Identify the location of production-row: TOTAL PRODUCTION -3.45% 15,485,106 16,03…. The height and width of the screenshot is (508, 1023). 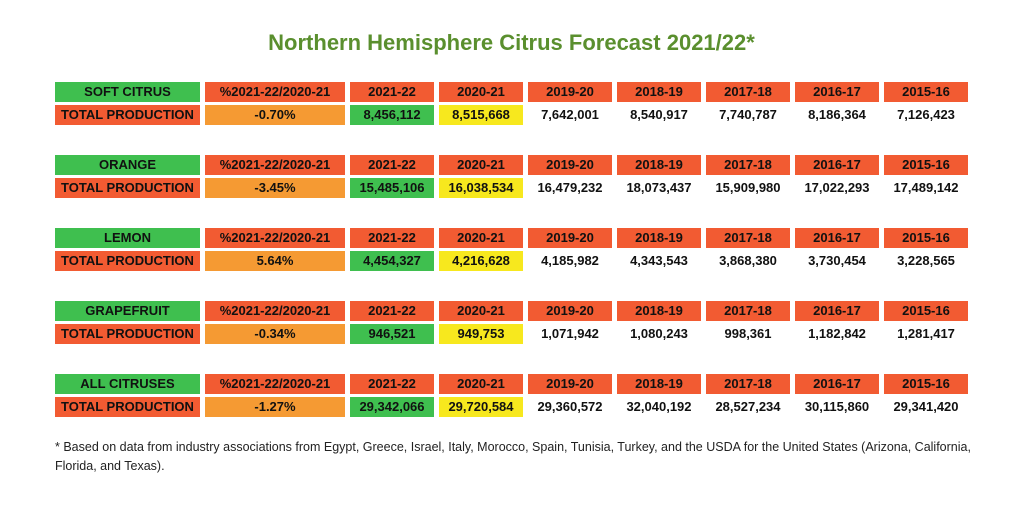
(514, 188).